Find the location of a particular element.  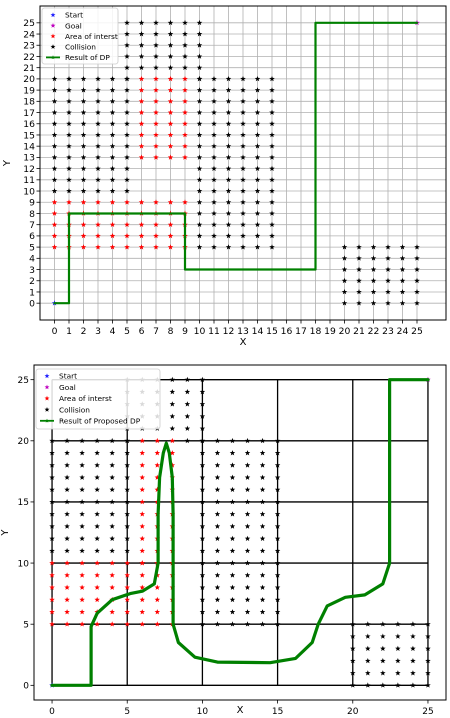

y-tick-label: 6 is located at coordinates (32, 236).